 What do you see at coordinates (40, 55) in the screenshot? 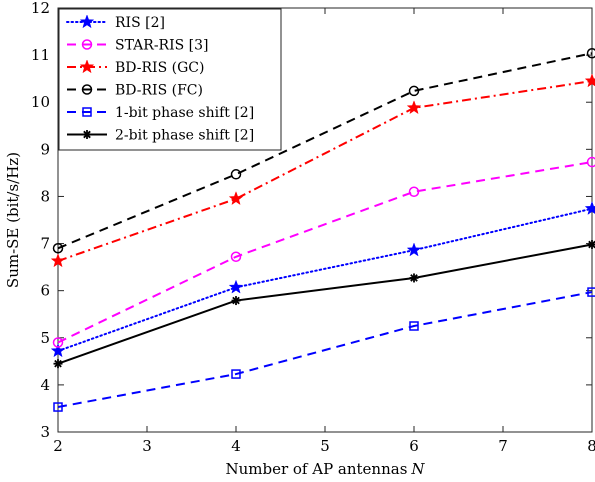
I see `y-tick-label-11: 11` at bounding box center [40, 55].